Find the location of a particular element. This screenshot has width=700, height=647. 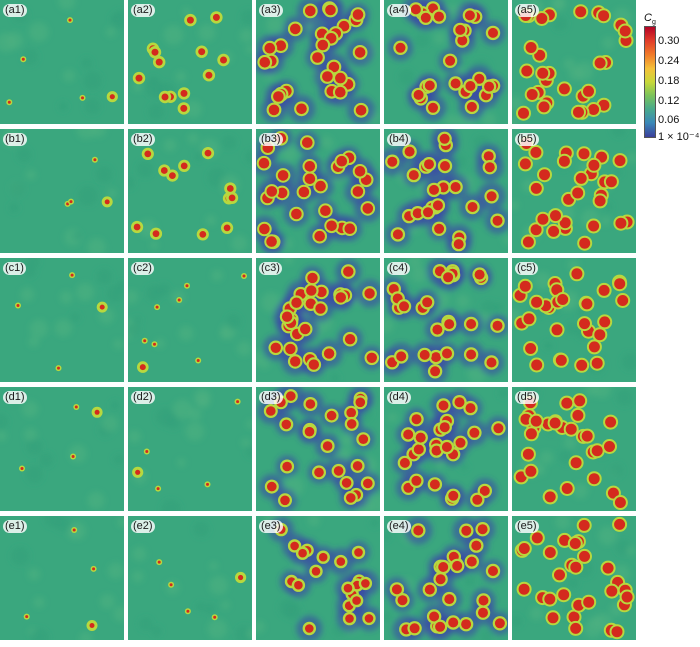

simulation-panel: (d2) is located at coordinates (190, 449).